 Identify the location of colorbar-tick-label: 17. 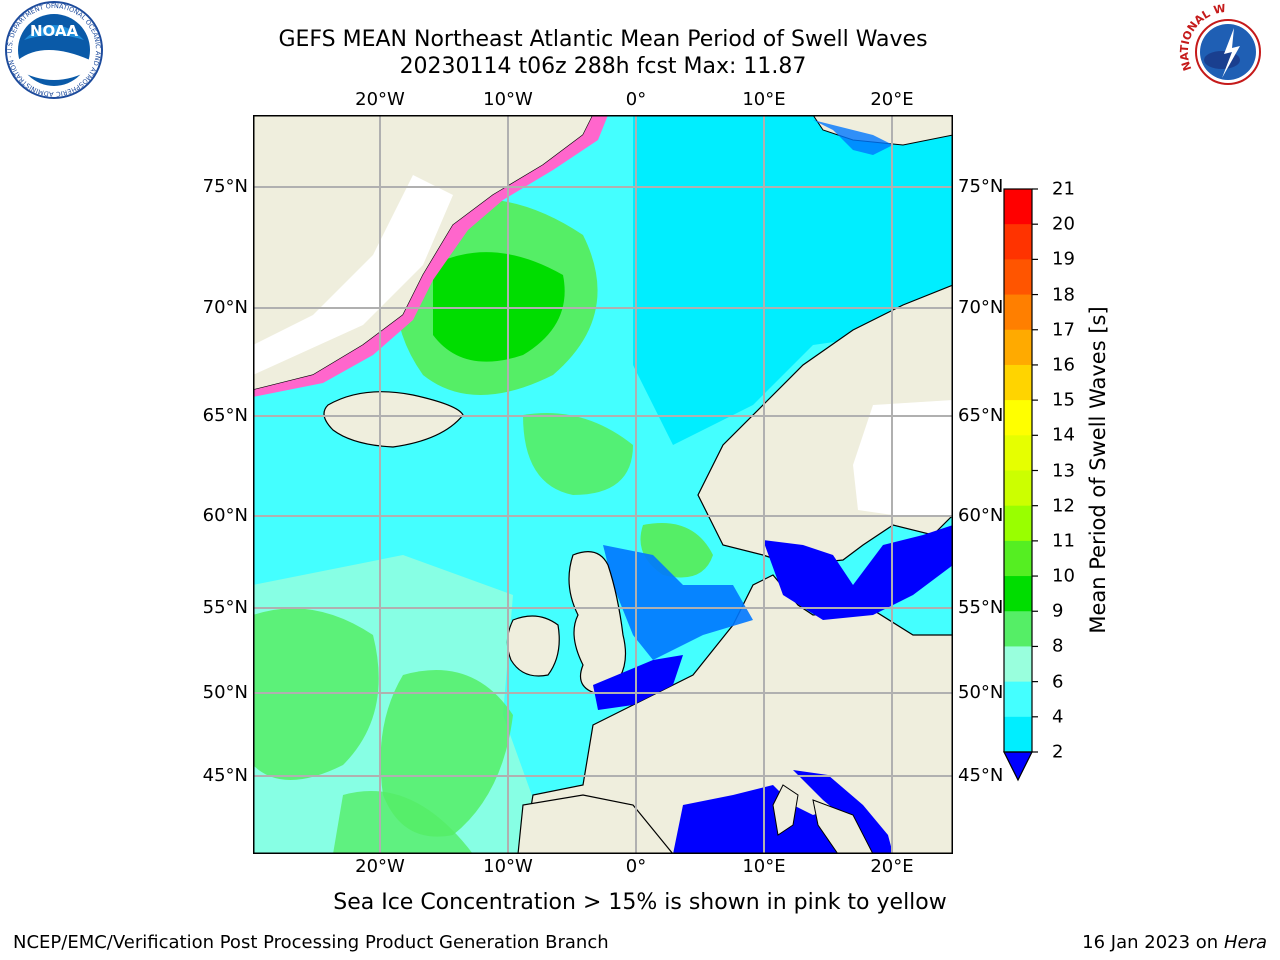
(1063, 330).